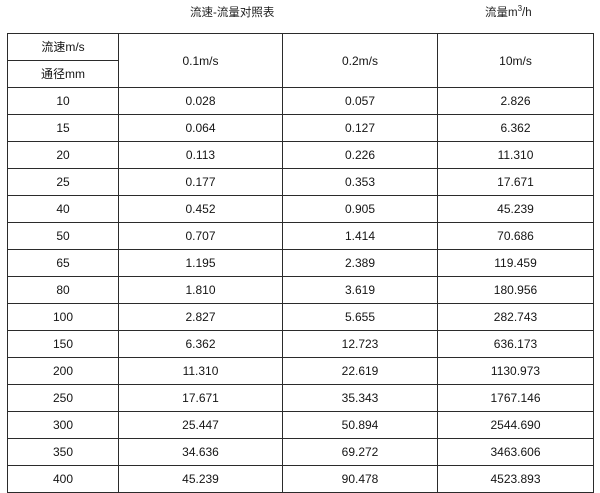 This screenshot has height=493, width=600. What do you see at coordinates (520, 9) in the screenshot?
I see `cube-superscript: 3` at bounding box center [520, 9].